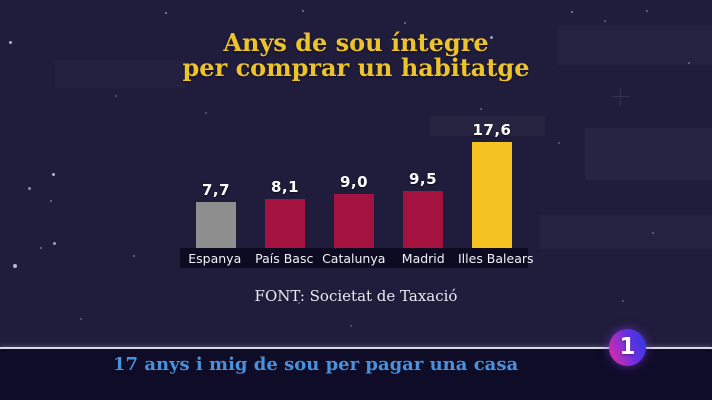 The height and width of the screenshot is (400, 712). What do you see at coordinates (354, 221) in the screenshot?
I see `bar-Catalunya` at bounding box center [354, 221].